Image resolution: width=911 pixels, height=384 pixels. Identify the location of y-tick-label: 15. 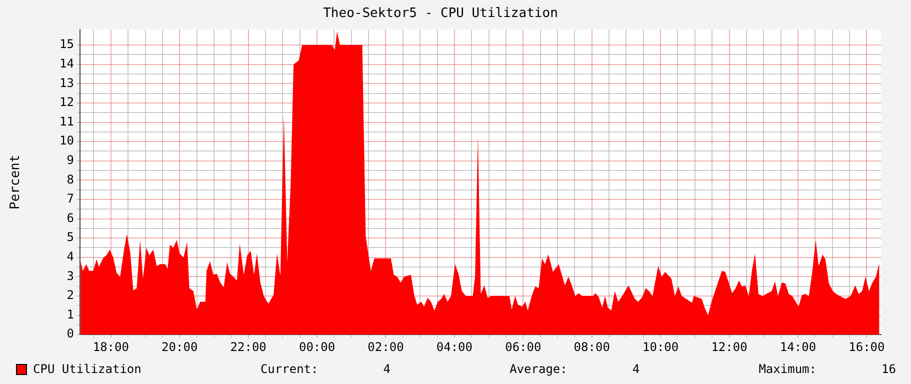
(67, 44).